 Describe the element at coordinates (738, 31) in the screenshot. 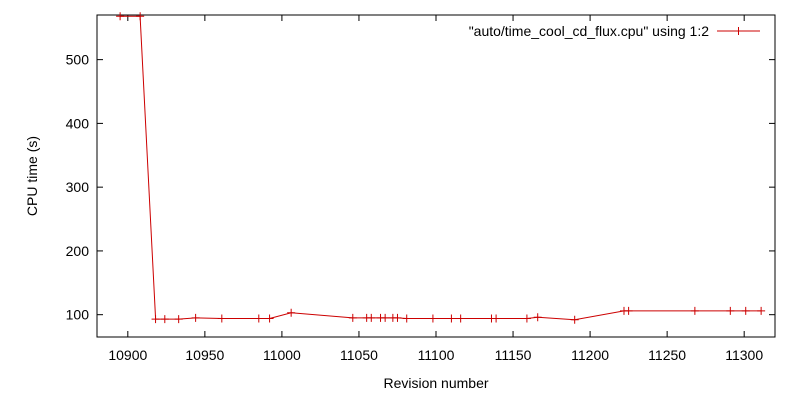

I see `legend-marker` at that location.